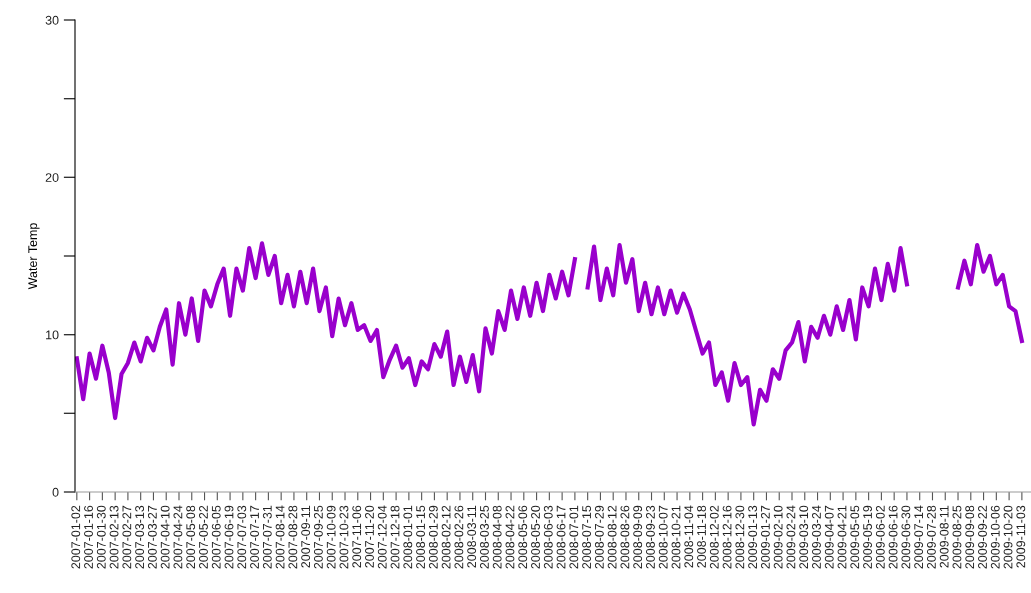  Describe the element at coordinates (995, 537) in the screenshot. I see `x-tick-label: 2009-10-06` at that location.